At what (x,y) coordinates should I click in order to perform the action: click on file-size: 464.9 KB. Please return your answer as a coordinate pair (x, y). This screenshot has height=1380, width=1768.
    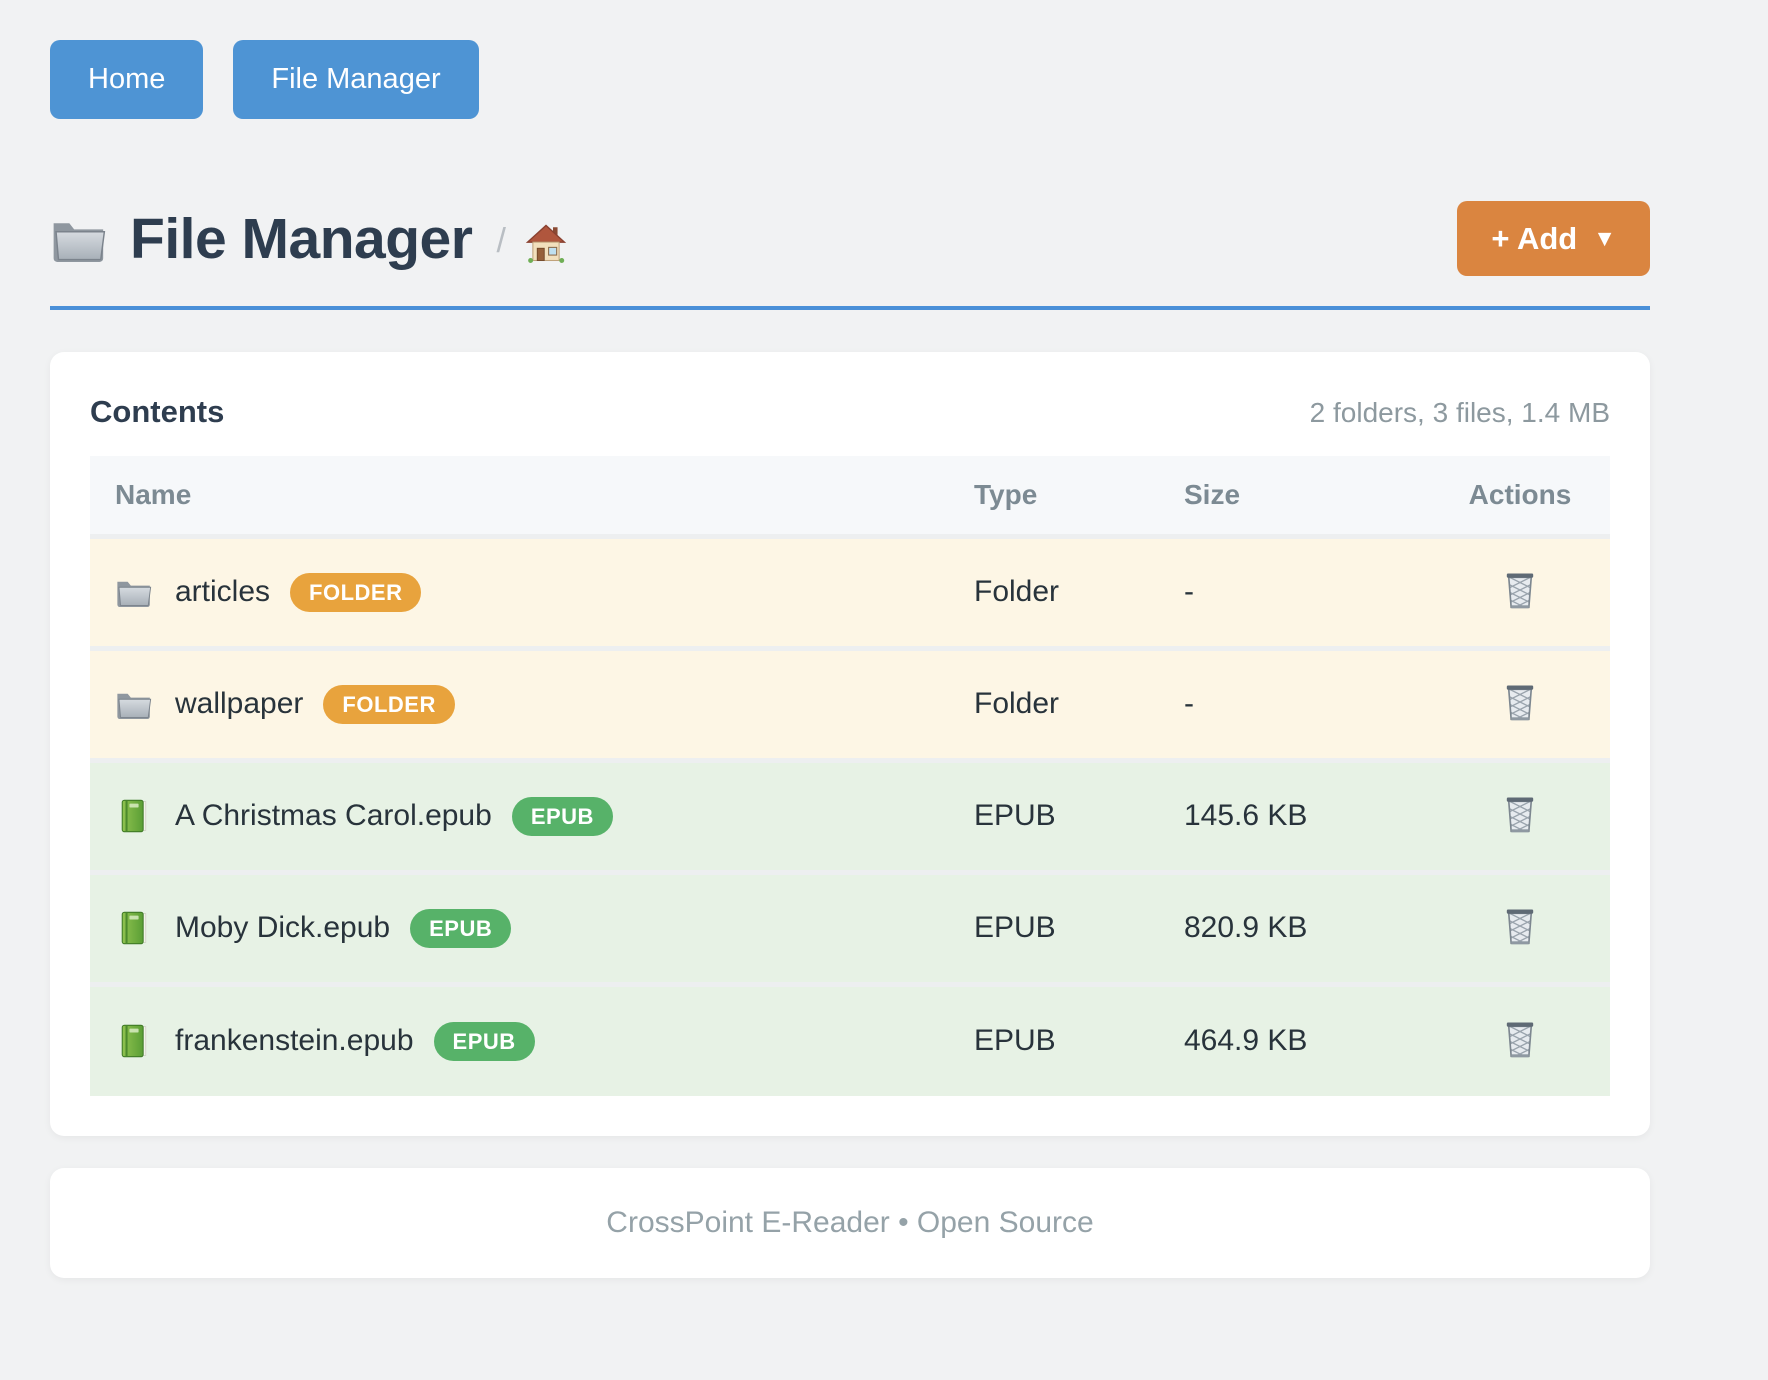
    Looking at the image, I should click on (1246, 1041).